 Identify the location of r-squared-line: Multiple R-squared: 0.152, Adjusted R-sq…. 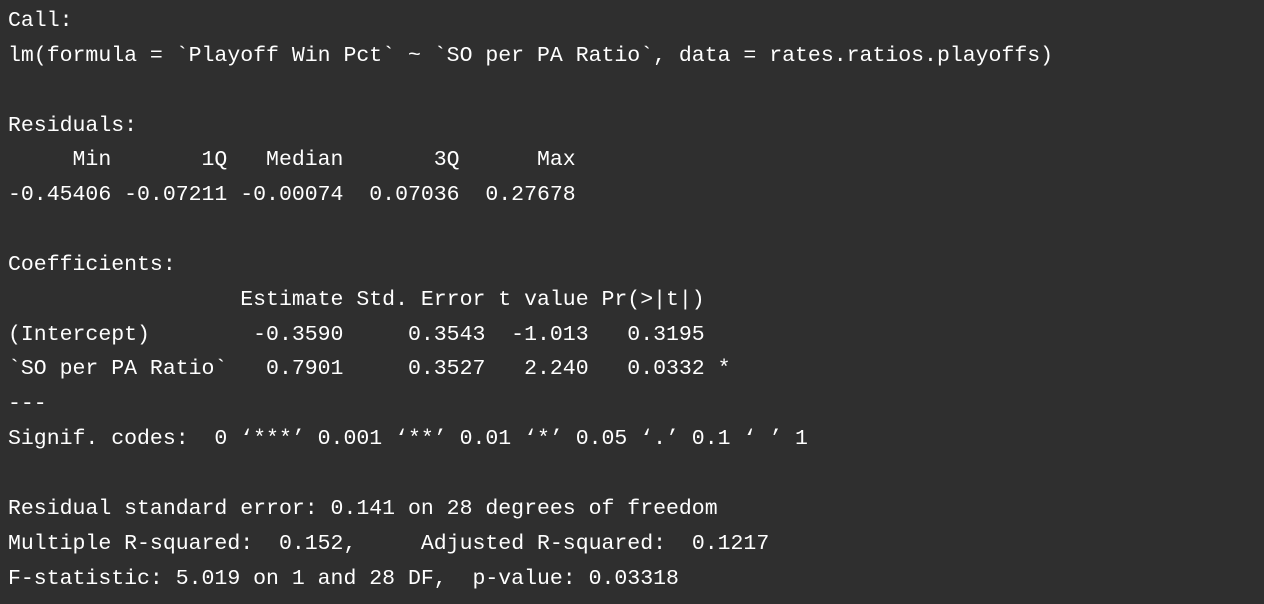
(395, 543).